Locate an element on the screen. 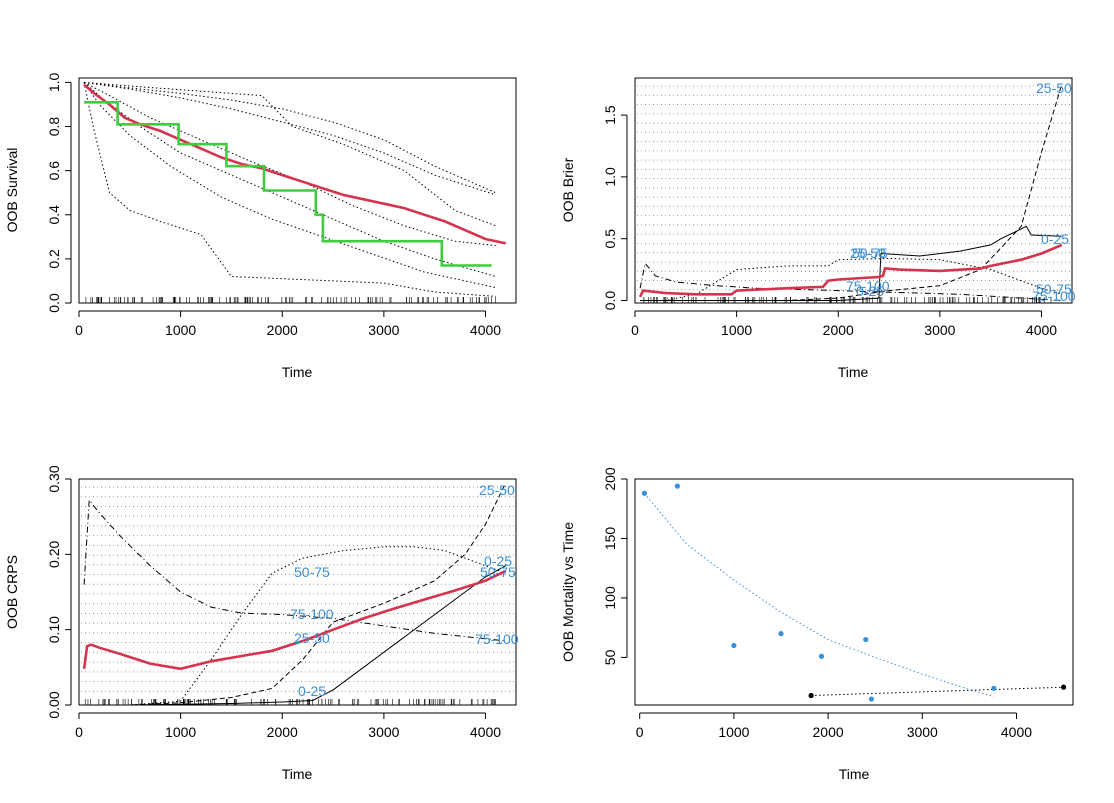 The image size is (1114, 803). curve-label-25-50: 25-50 is located at coordinates (1054, 88).